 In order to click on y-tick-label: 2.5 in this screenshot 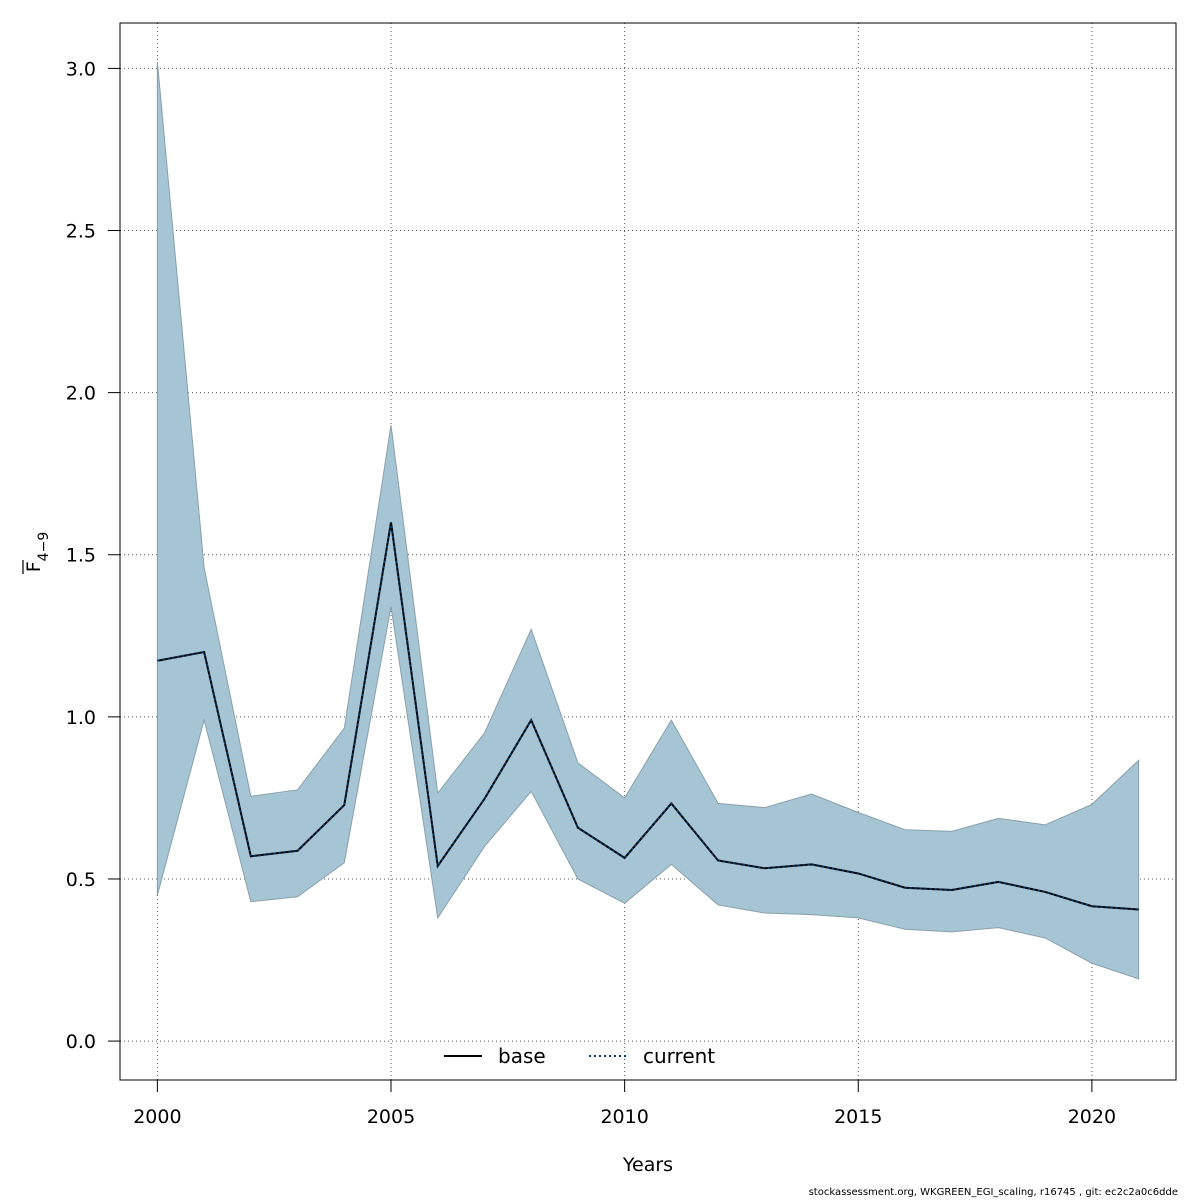, I will do `click(81, 232)`.